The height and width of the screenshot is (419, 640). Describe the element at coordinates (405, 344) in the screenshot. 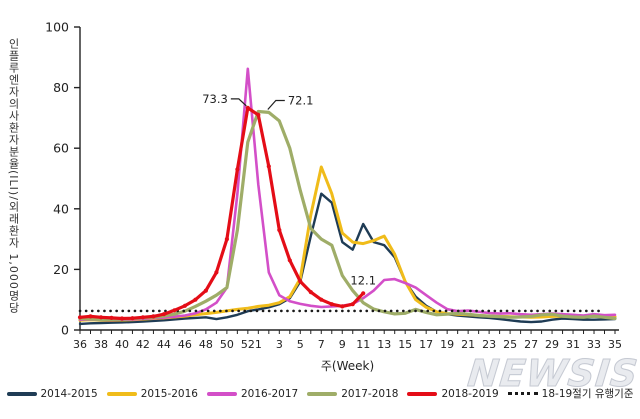

I see `x-tick-label: 15` at that location.